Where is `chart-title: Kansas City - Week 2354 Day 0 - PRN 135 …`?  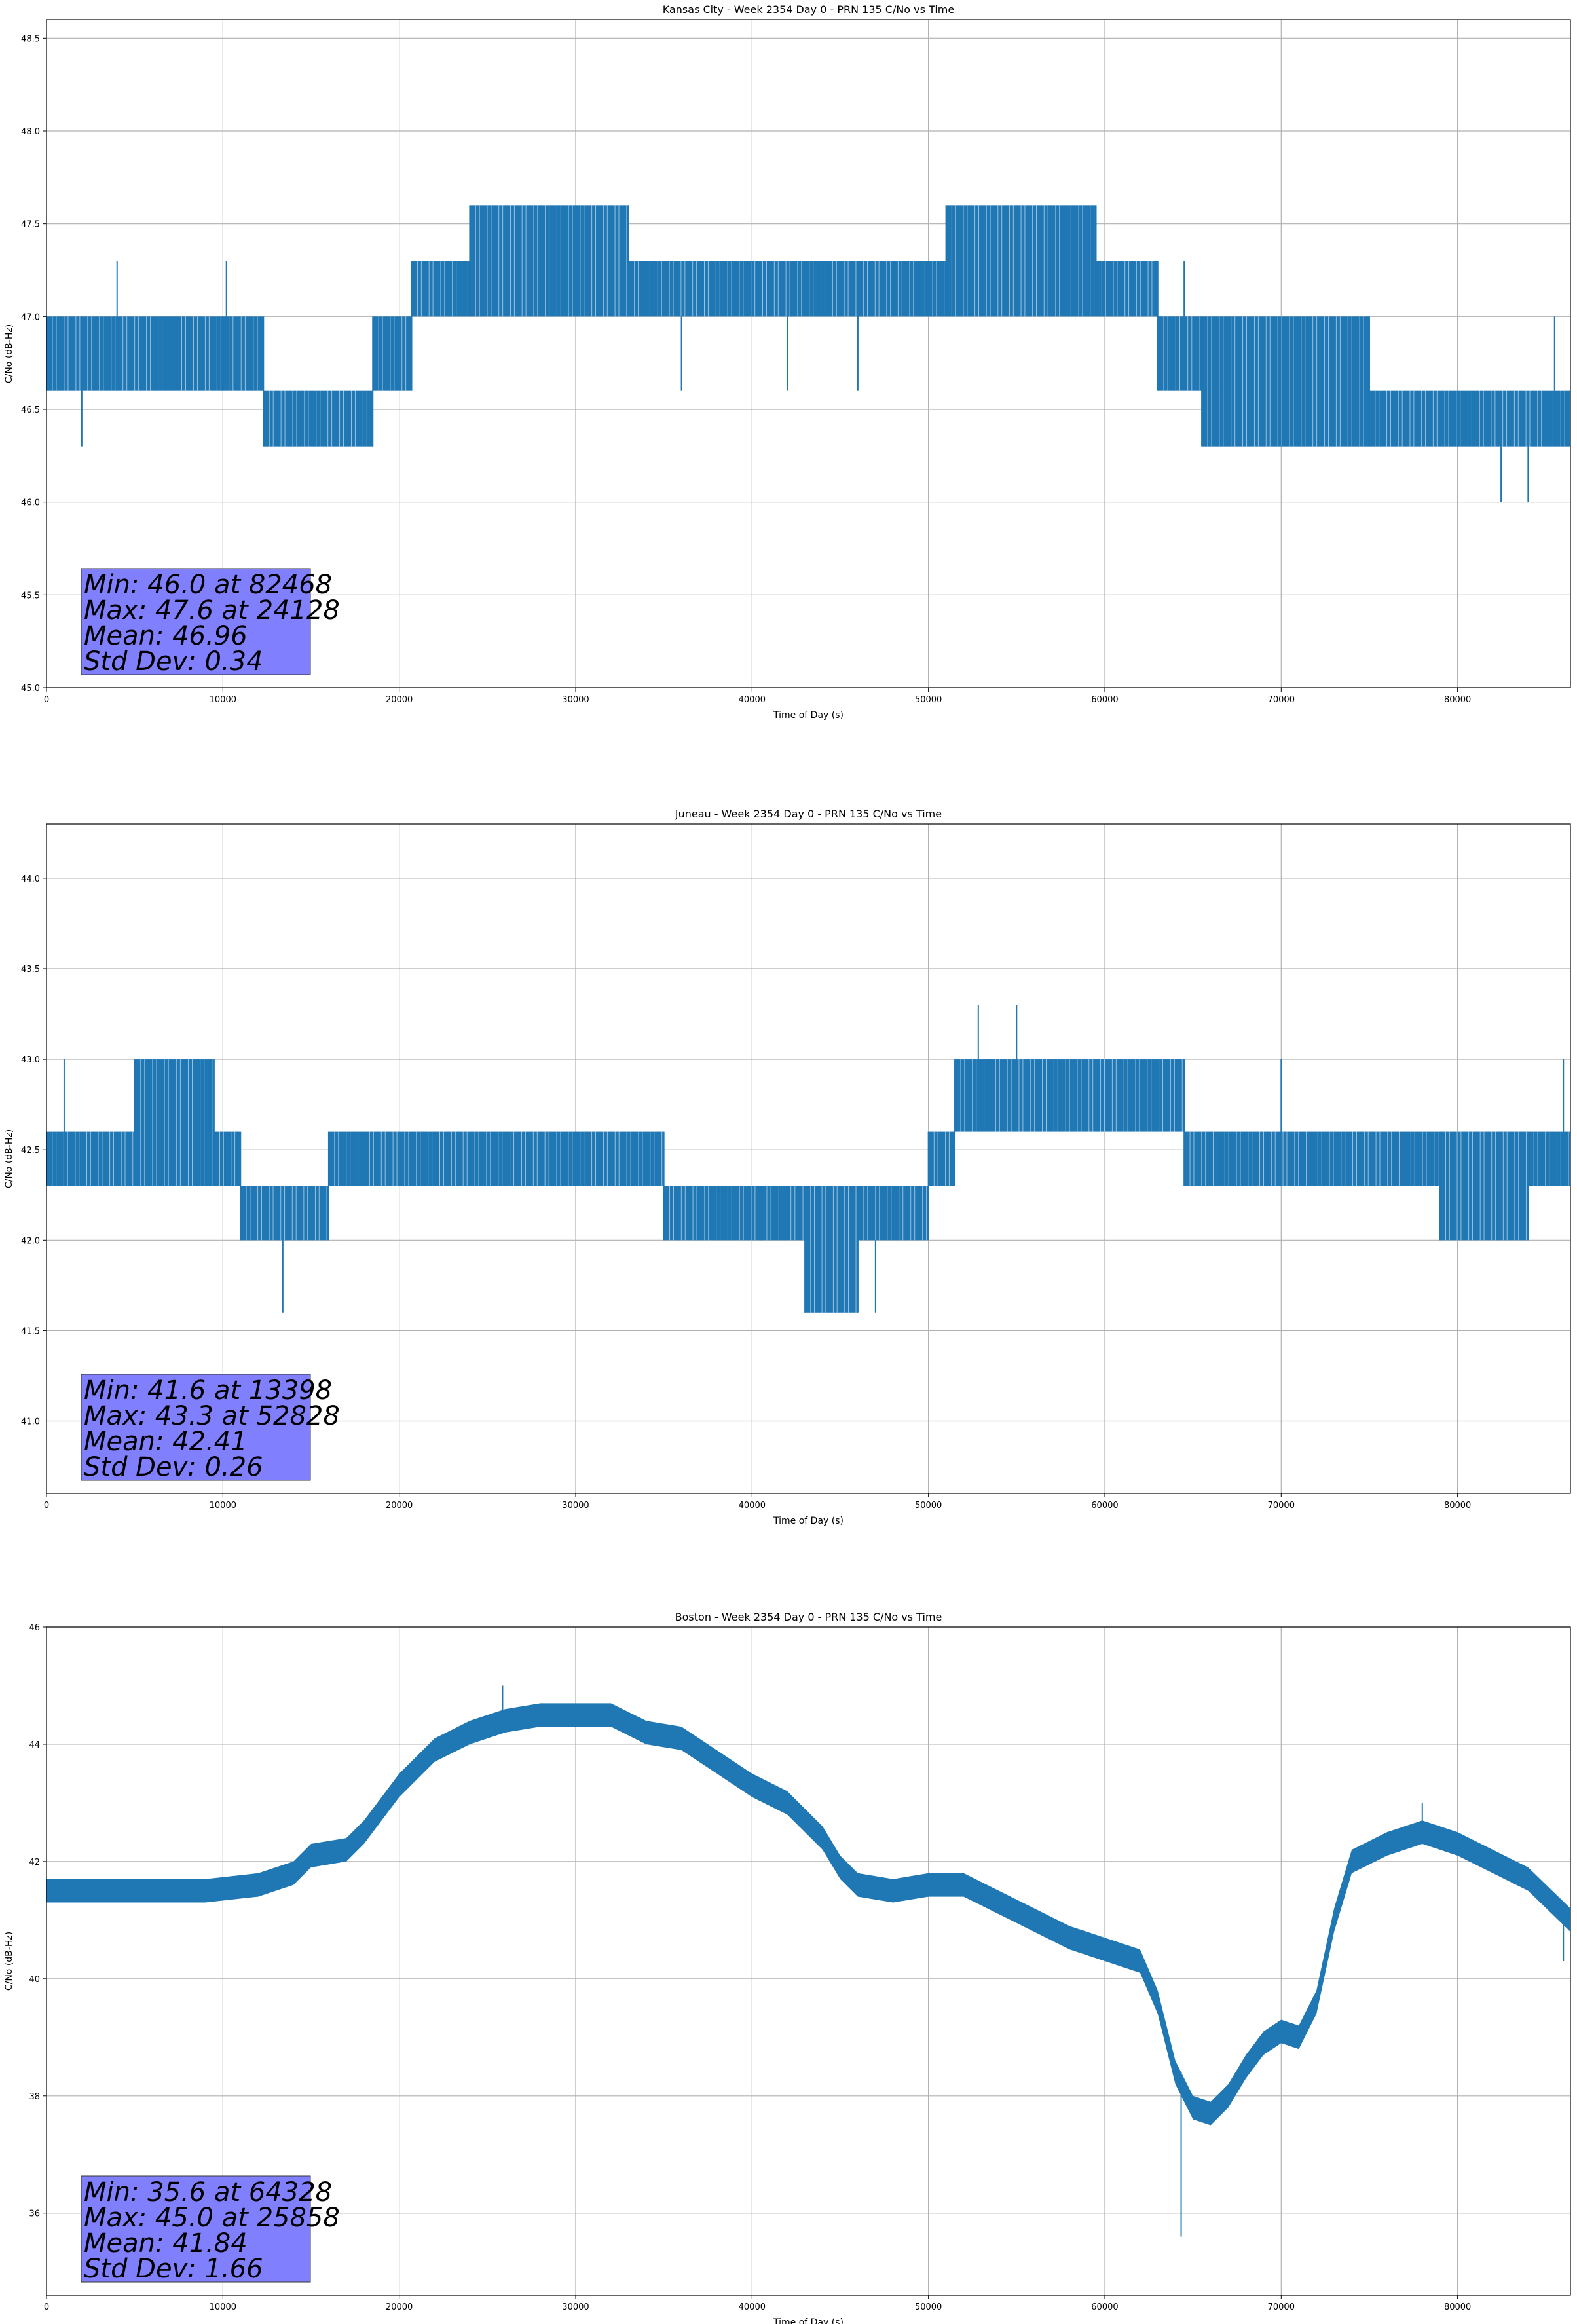 chart-title: Kansas City - Week 2354 Day 0 - PRN 135 … is located at coordinates (808, 9).